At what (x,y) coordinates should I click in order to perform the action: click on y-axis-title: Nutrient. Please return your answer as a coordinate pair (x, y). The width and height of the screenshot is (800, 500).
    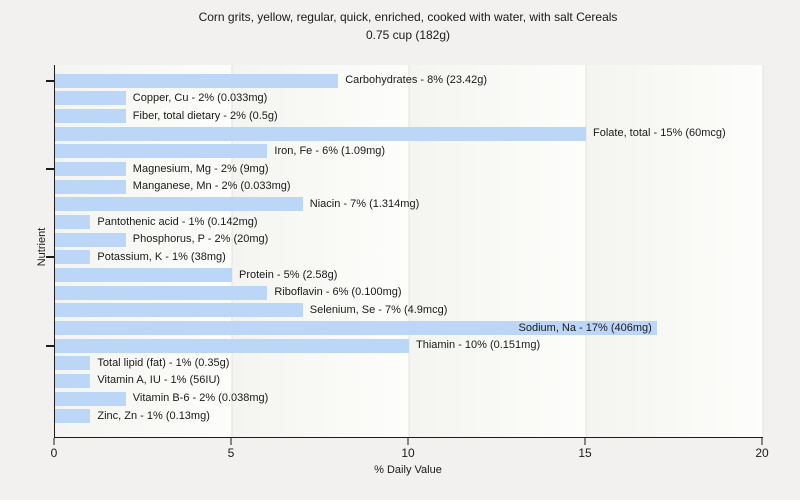
    Looking at the image, I should click on (42, 247).